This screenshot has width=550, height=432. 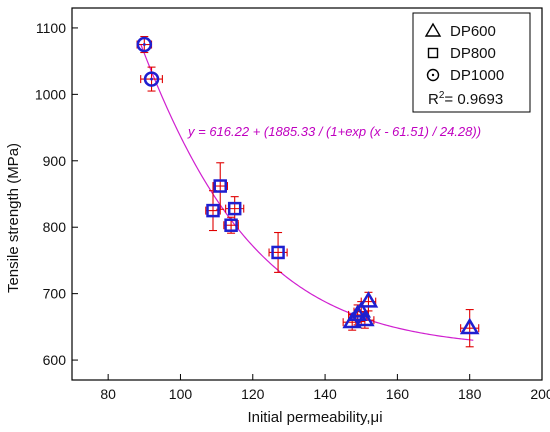 I want to click on legend-symbol-dp1000, so click(x=433, y=75).